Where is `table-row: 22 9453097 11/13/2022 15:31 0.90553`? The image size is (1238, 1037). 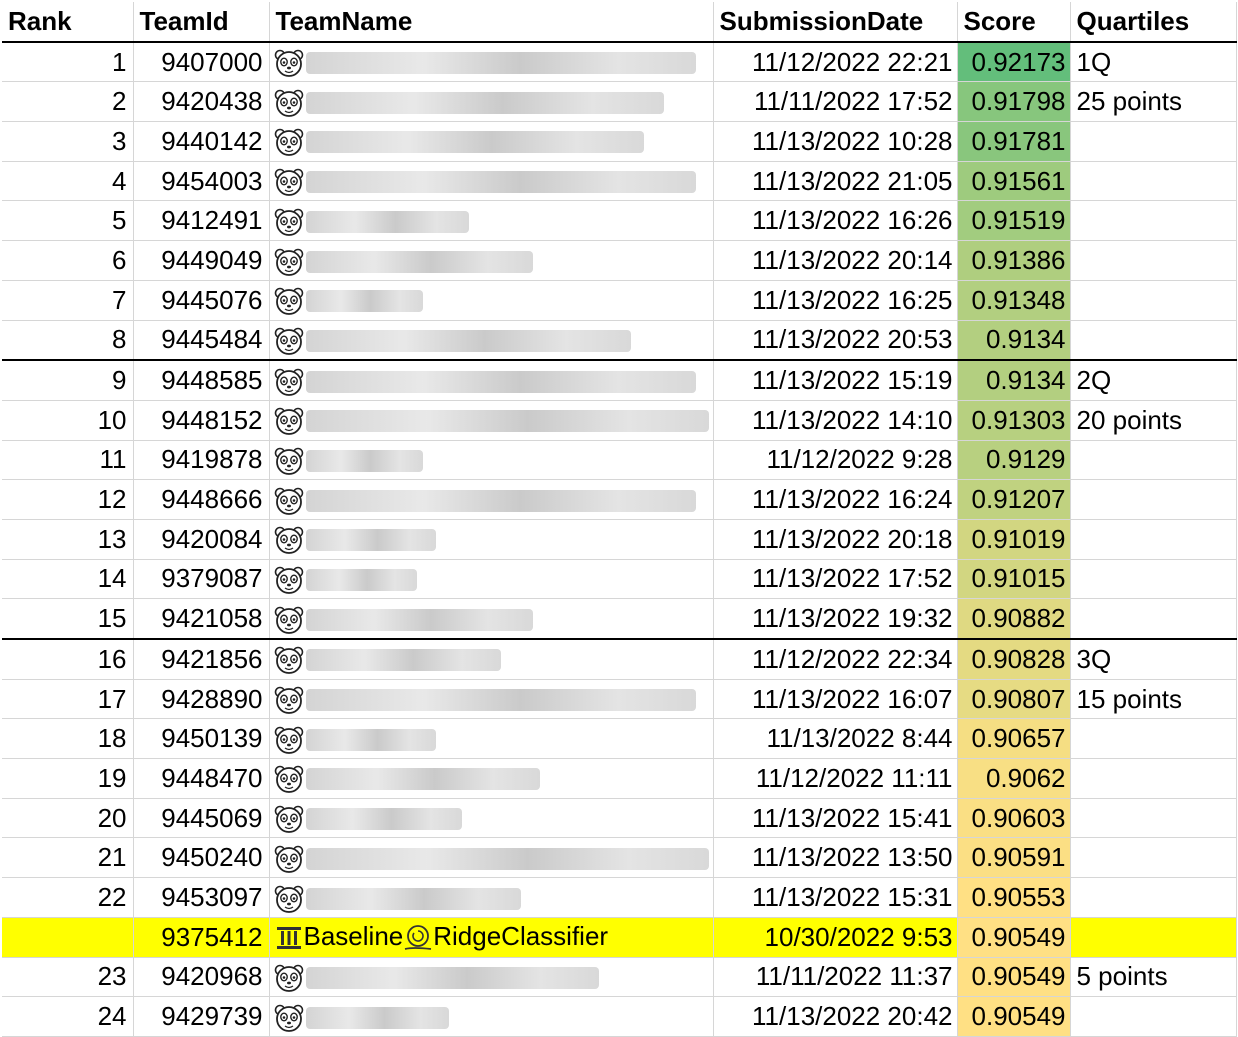 table-row: 22 9453097 11/13/2022 15:31 0.90553 is located at coordinates (619, 897).